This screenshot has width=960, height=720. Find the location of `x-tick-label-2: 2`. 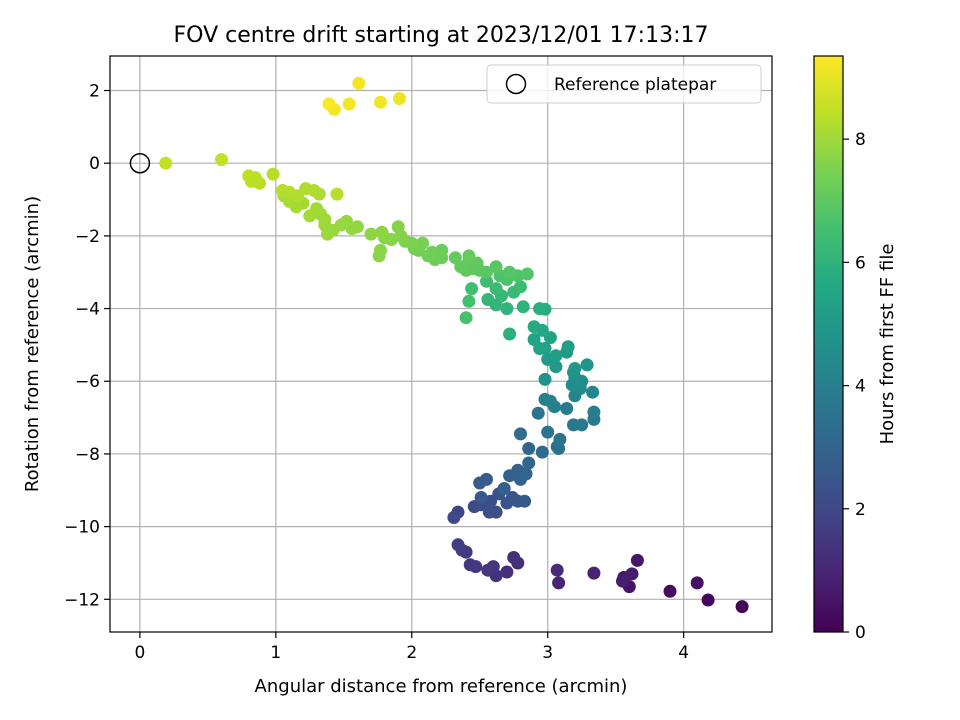

x-tick-label-2: 2 is located at coordinates (411, 653).